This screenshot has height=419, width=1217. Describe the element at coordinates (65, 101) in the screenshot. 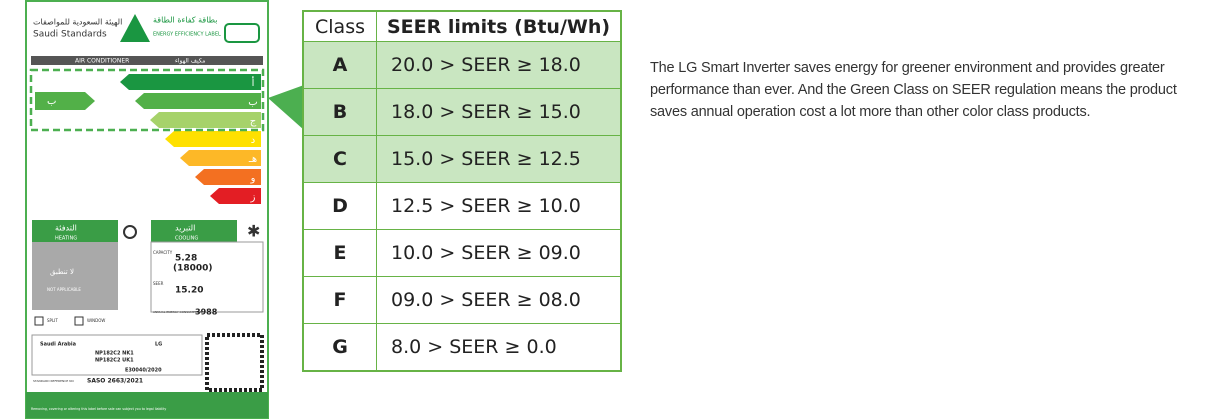

I see `rating-arrow` at that location.